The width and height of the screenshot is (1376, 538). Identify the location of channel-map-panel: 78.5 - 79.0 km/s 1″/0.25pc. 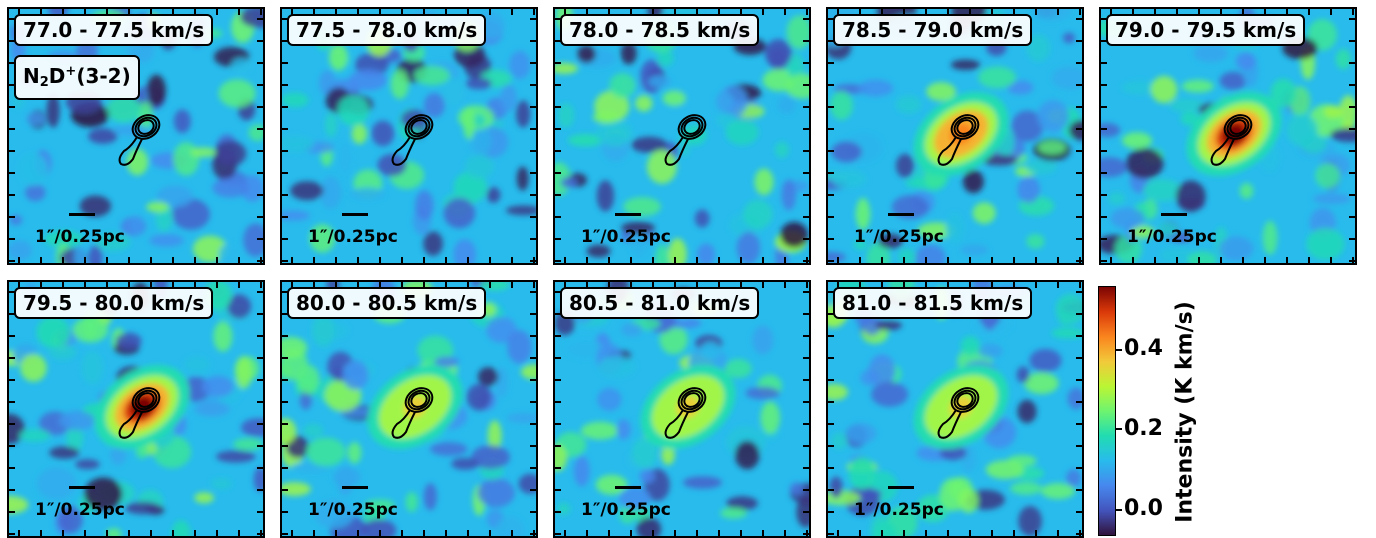
(955, 136).